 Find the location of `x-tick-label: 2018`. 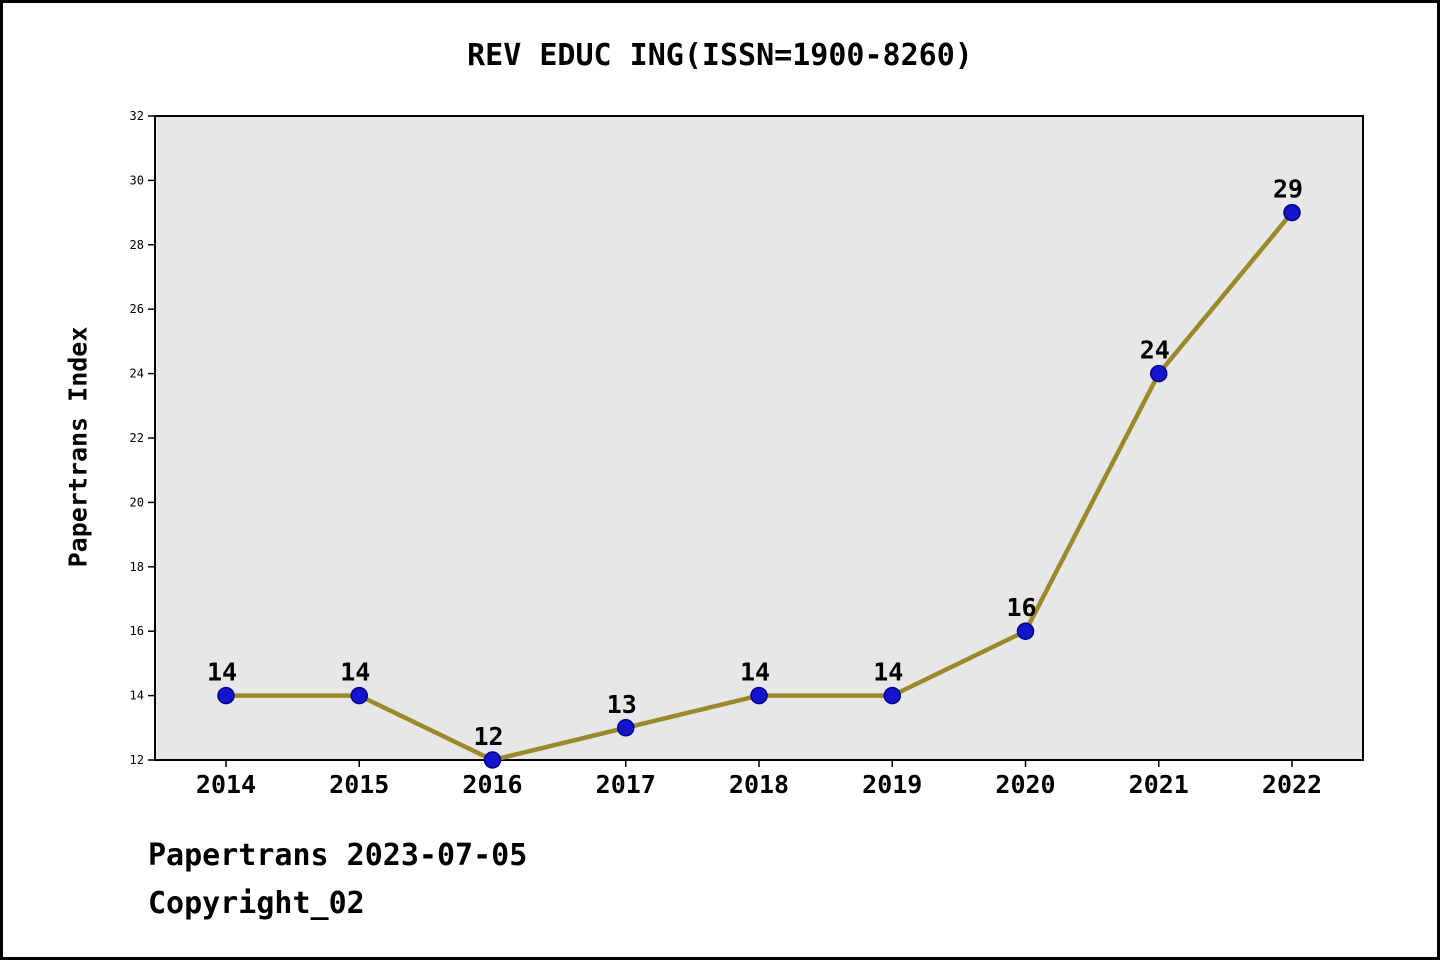

x-tick-label: 2018 is located at coordinates (759, 784).